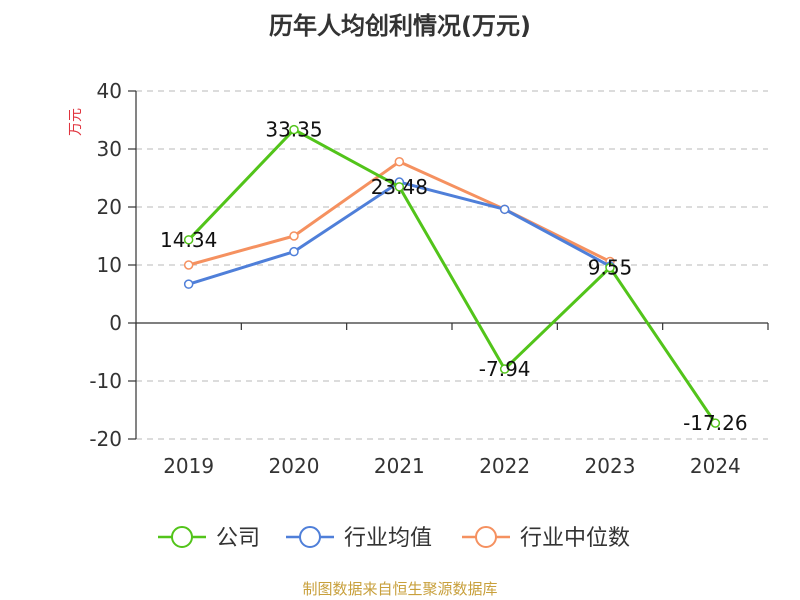  I want to click on y-tick-label: 10, so click(109, 265).